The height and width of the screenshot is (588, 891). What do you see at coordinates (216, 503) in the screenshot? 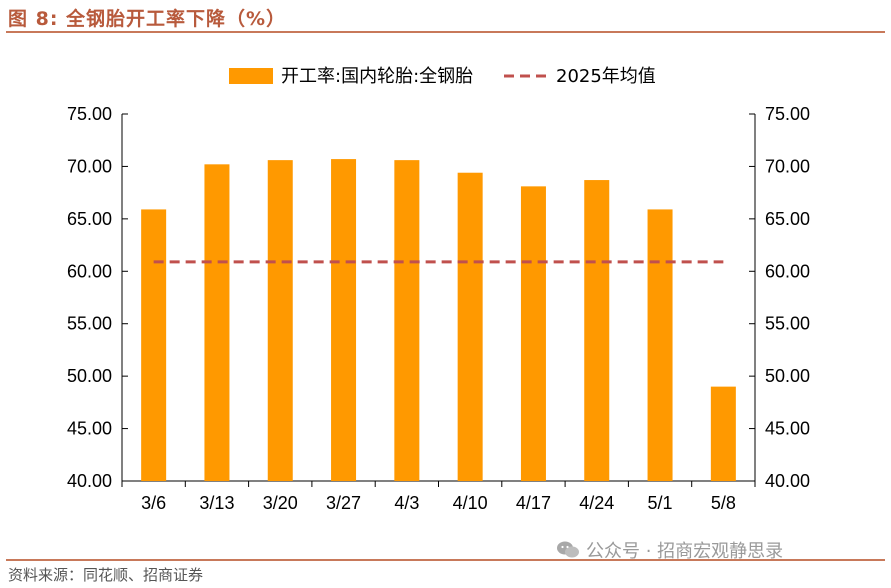
I see `x-tick-label: 3/13` at bounding box center [216, 503].